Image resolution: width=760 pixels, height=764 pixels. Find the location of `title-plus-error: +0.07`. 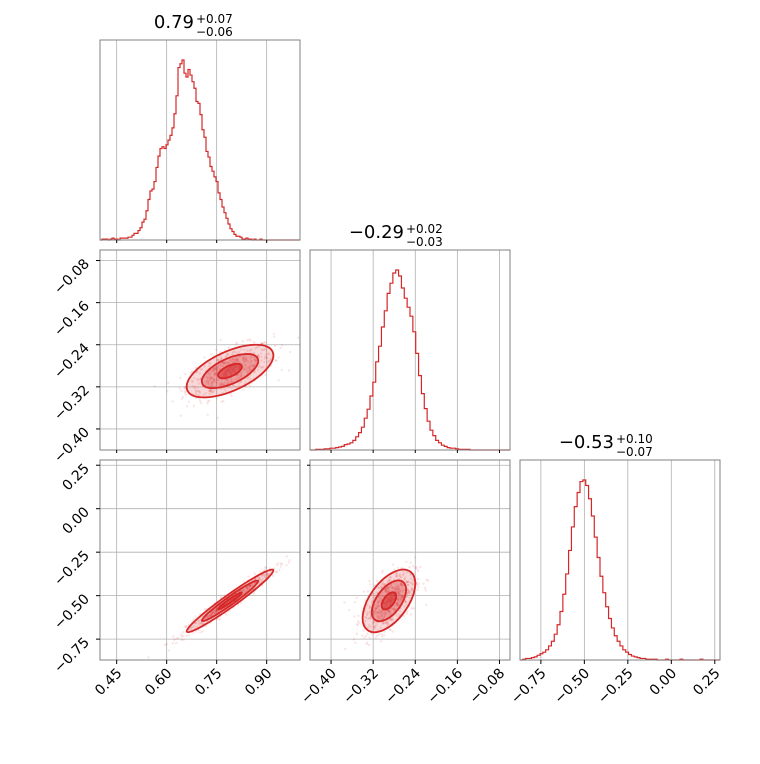

title-plus-error: +0.07 is located at coordinates (214, 19).